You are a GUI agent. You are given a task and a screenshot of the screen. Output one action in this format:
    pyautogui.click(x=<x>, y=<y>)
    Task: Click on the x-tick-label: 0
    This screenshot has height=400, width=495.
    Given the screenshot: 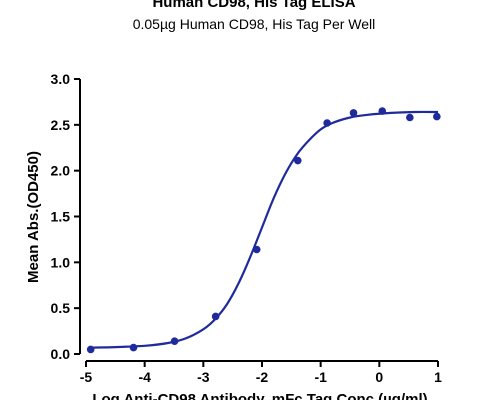 What is the action you would take?
    pyautogui.click(x=379, y=377)
    